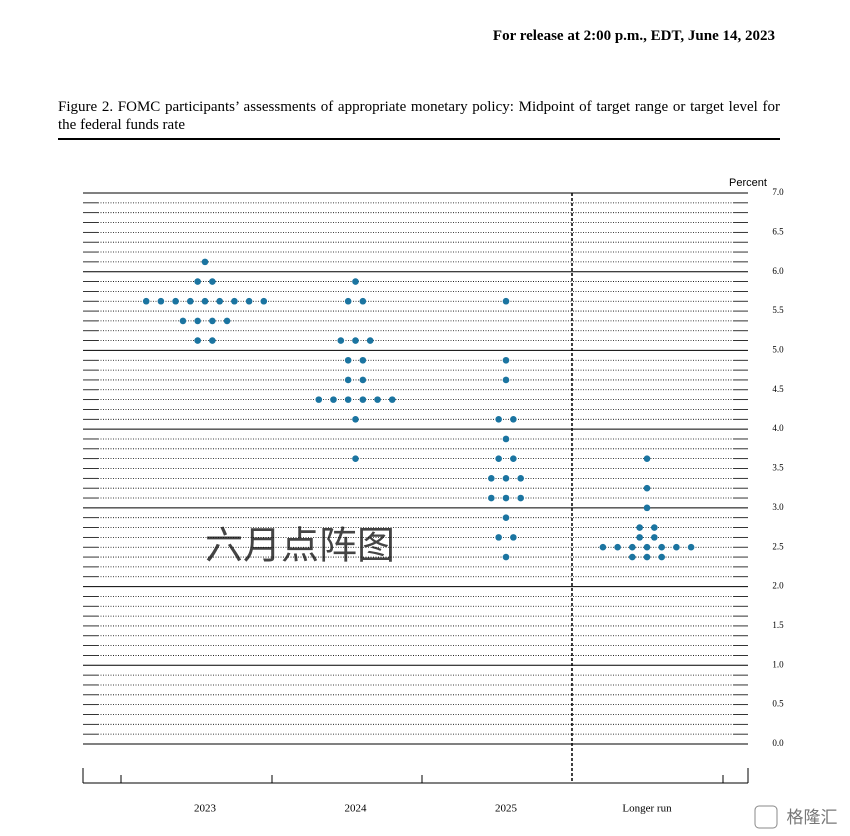 The height and width of the screenshot is (836, 850). I want to click on y-tick-label: 4.0, so click(778, 428).